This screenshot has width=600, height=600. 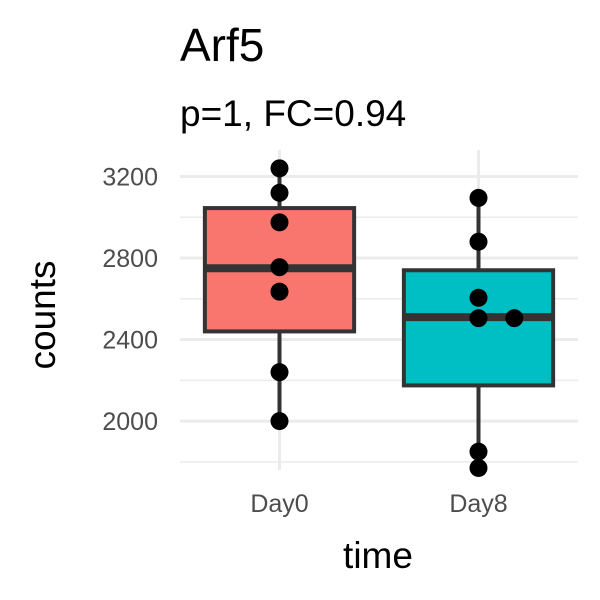 I want to click on x-tick-label: Day0, so click(x=279, y=504).